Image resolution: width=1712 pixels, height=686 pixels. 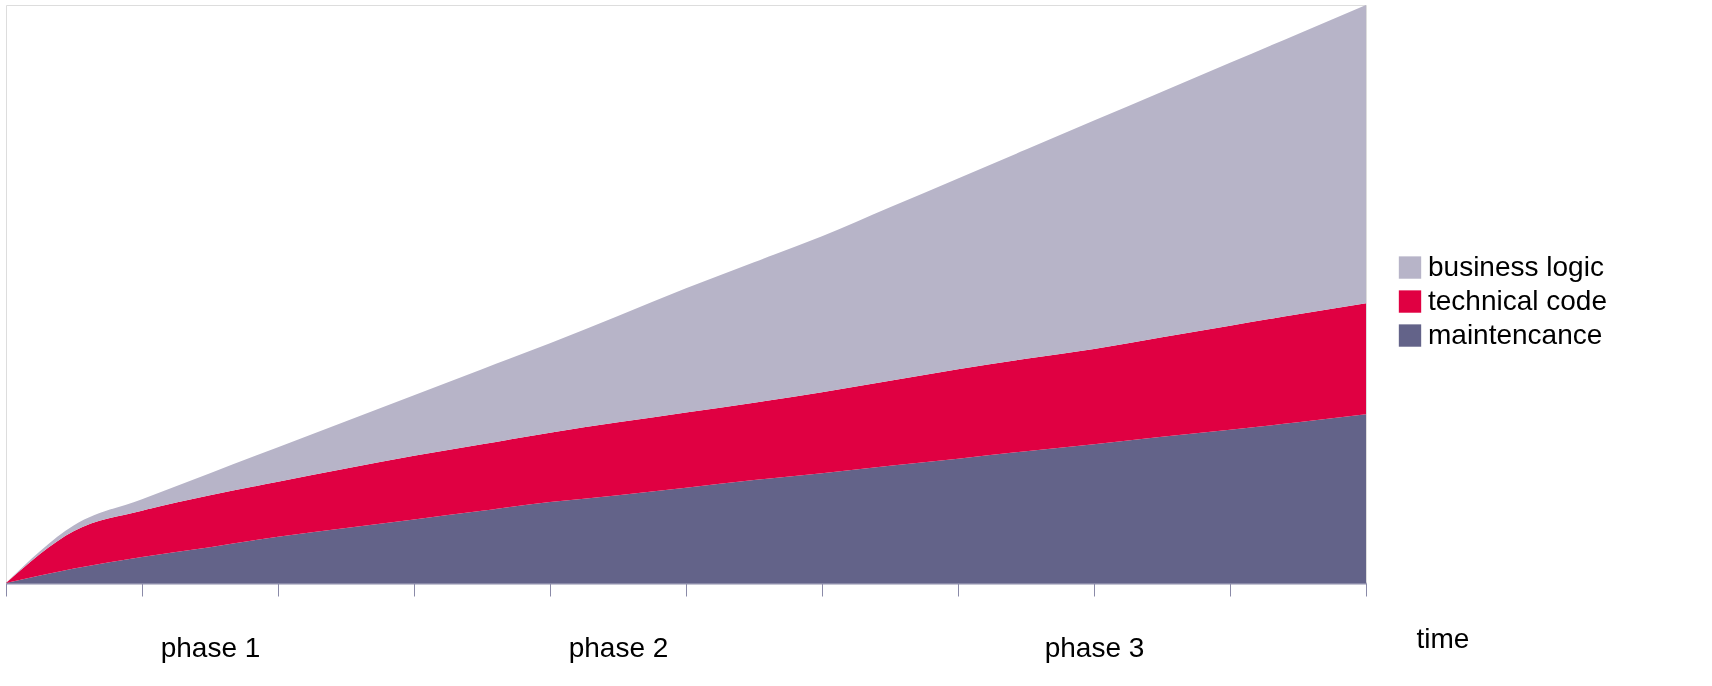 What do you see at coordinates (1516, 266) in the screenshot?
I see `legend-label: business logic` at bounding box center [1516, 266].